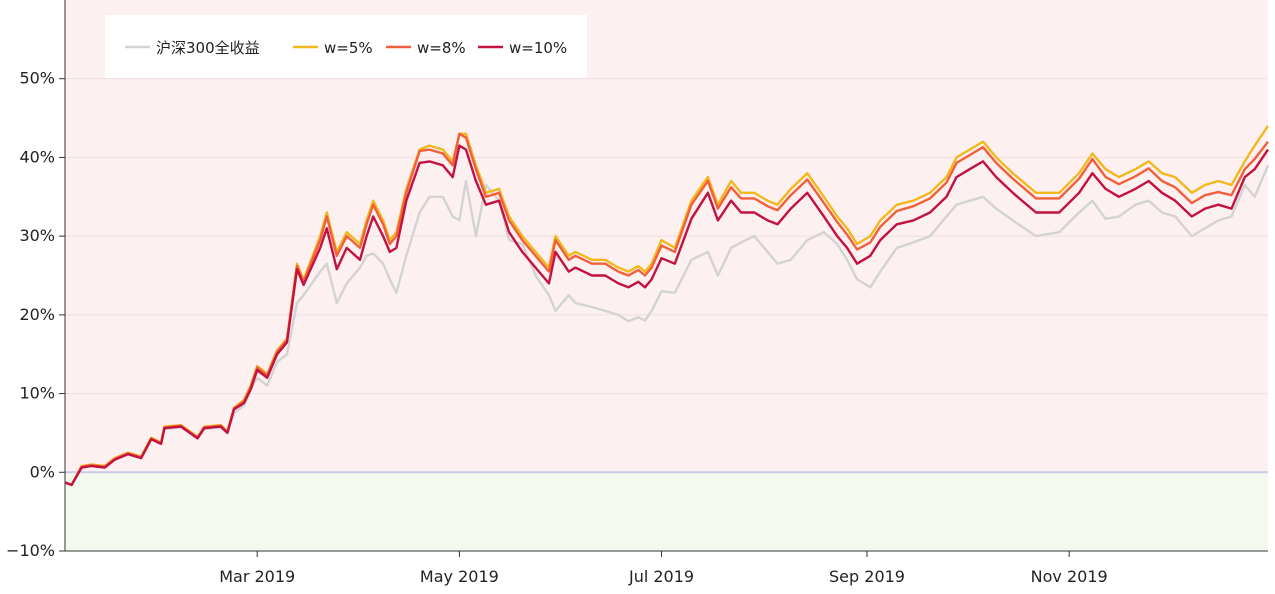 This screenshot has width=1275, height=594. I want to click on y-tick-label: 10%, so click(37, 393).